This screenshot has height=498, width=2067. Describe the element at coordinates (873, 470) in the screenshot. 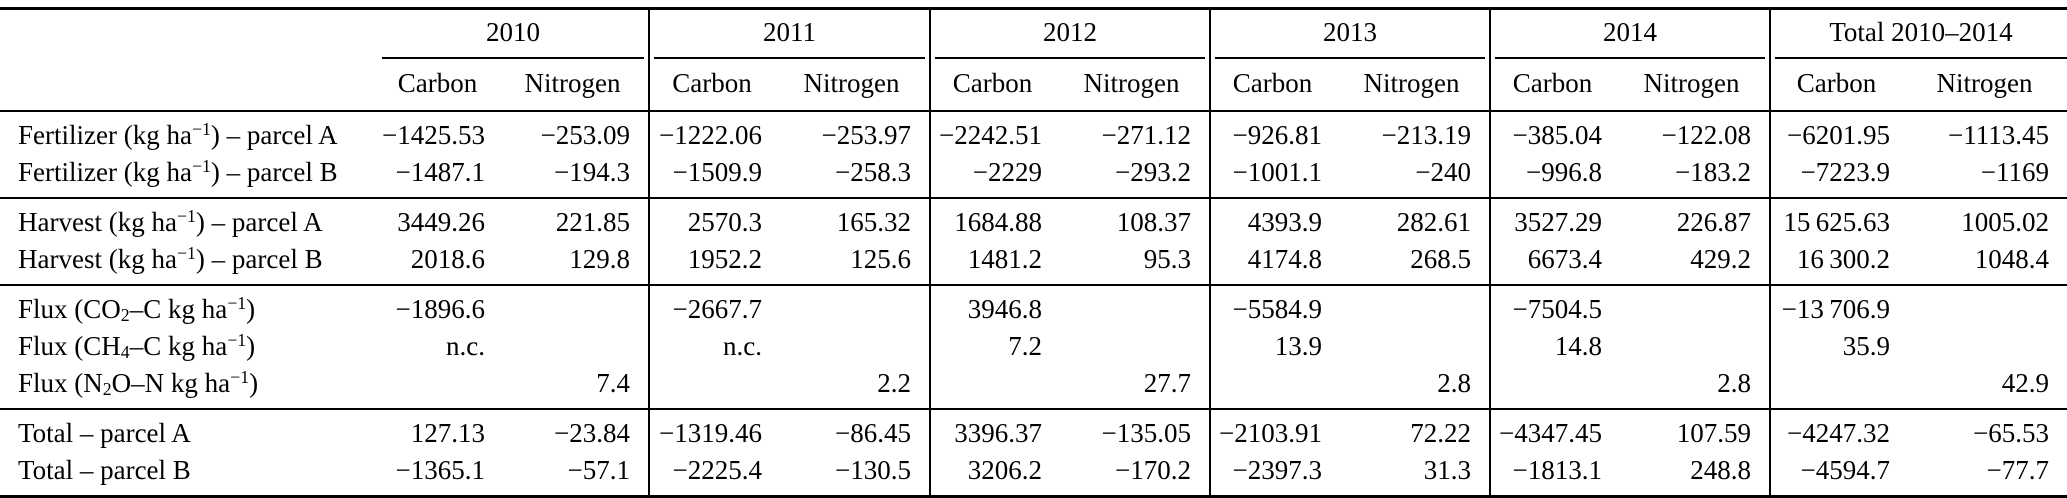

I see `value-cell: −130.5` at that location.